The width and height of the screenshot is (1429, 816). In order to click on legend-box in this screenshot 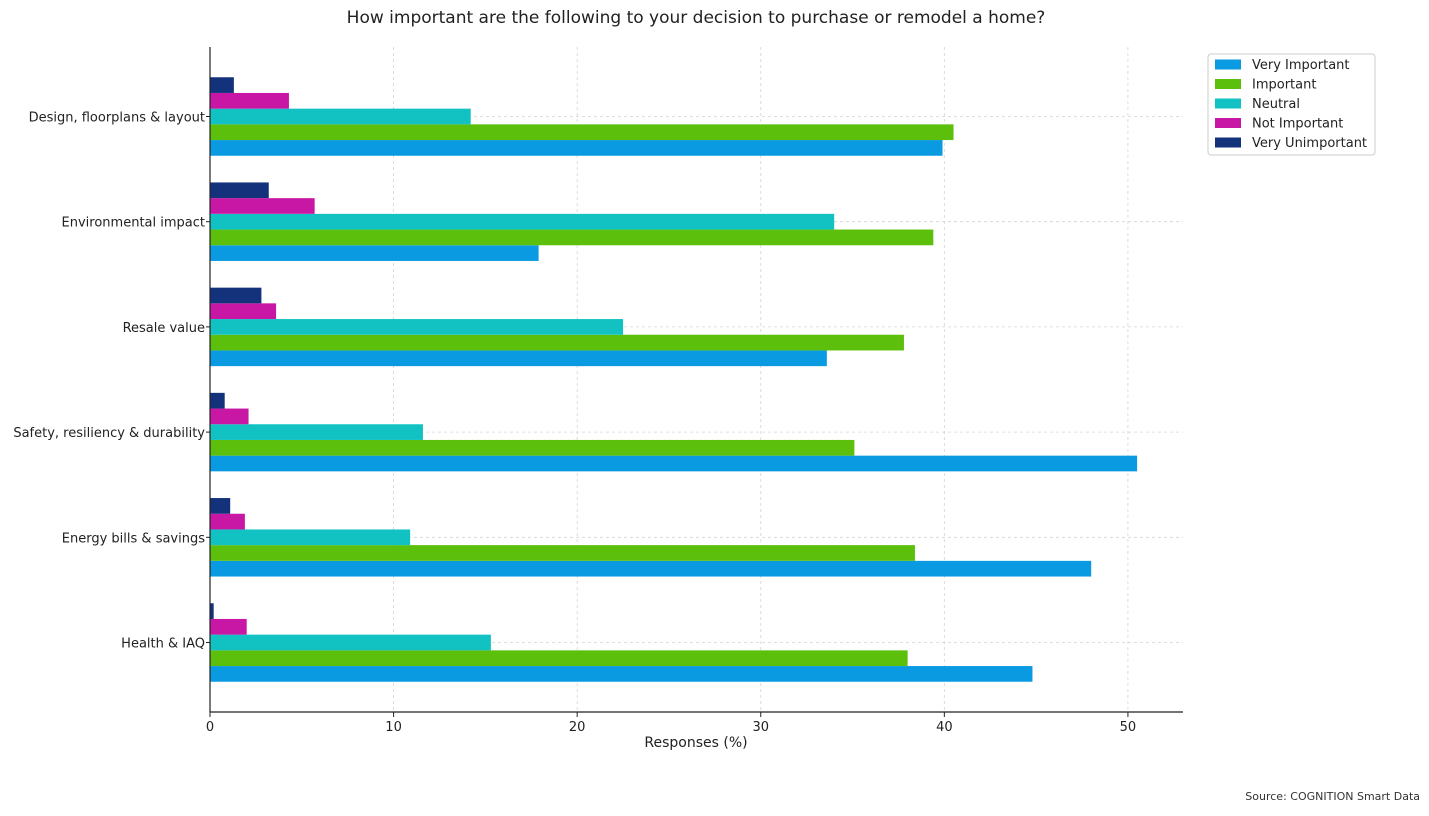, I will do `click(1291, 104)`.